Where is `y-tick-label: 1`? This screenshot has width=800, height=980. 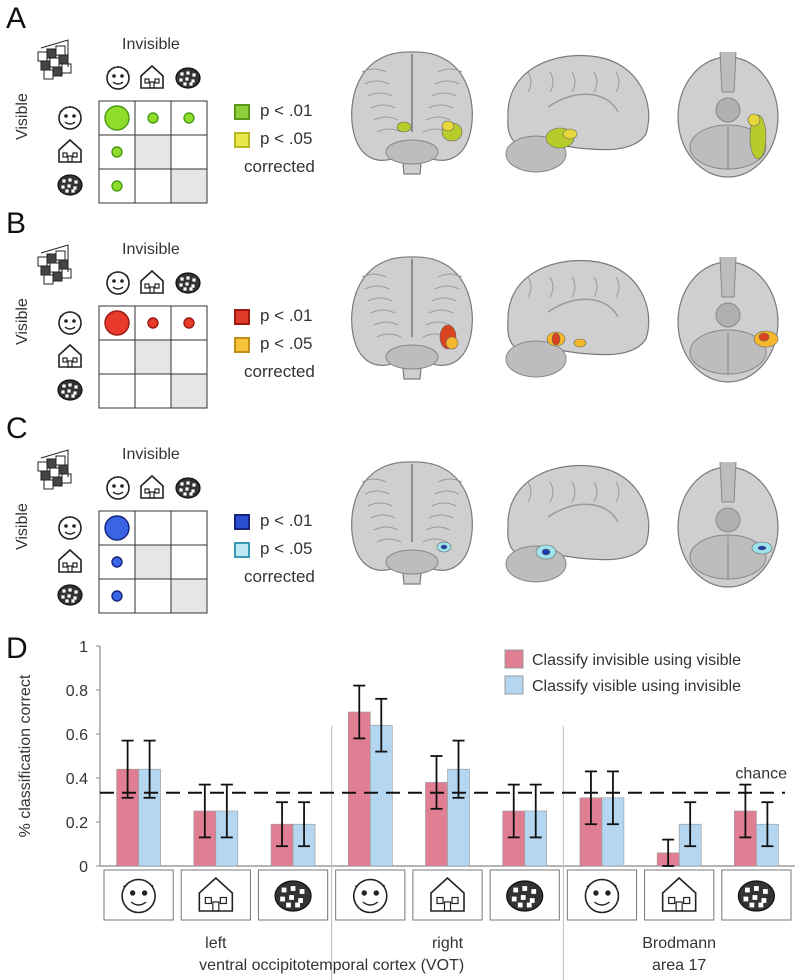 y-tick-label: 1 is located at coordinates (83, 647).